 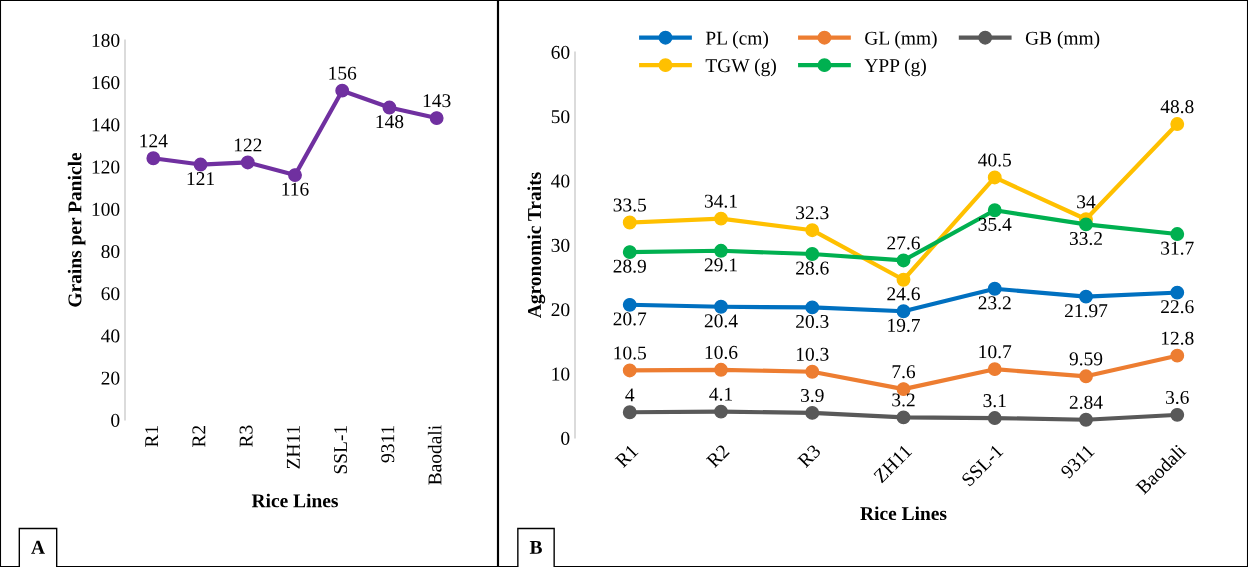 I want to click on x-tick-label: Baodali, so click(x=434, y=455).